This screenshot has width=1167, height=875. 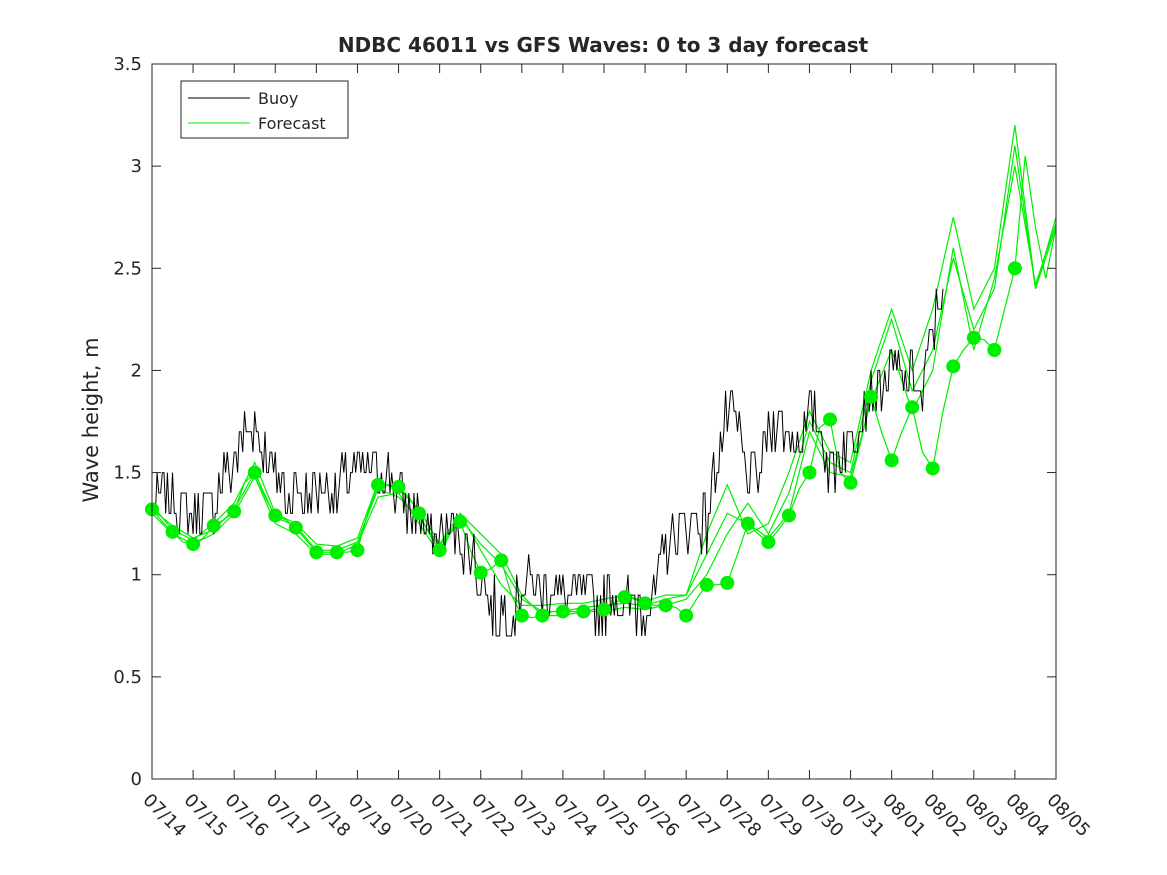 I want to click on y-tick-label: 2.5, so click(x=127, y=268).